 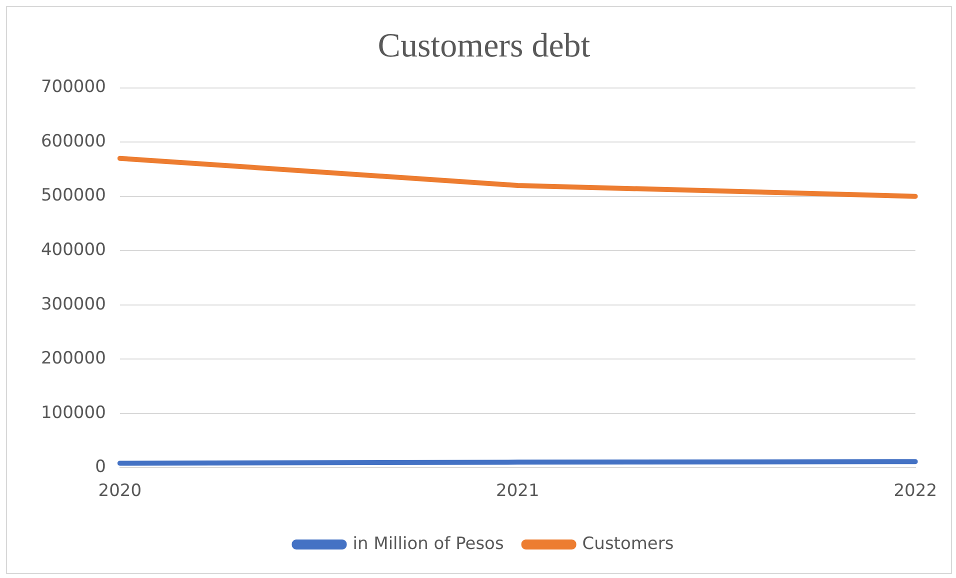 I want to click on y-tick-label: 700000, so click(x=73, y=87).